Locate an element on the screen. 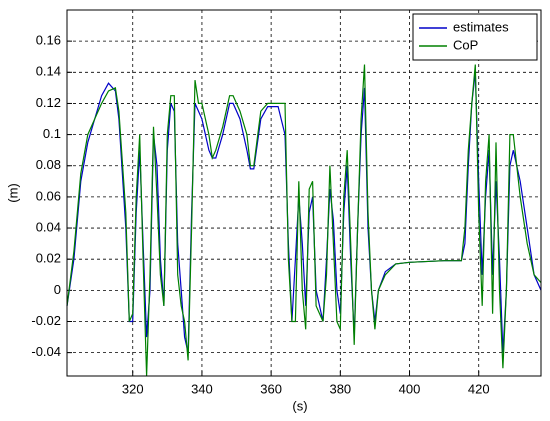 Image resolution: width=550 pixels, height=421 pixels. y-tick-label: 0.16 is located at coordinates (48, 40).